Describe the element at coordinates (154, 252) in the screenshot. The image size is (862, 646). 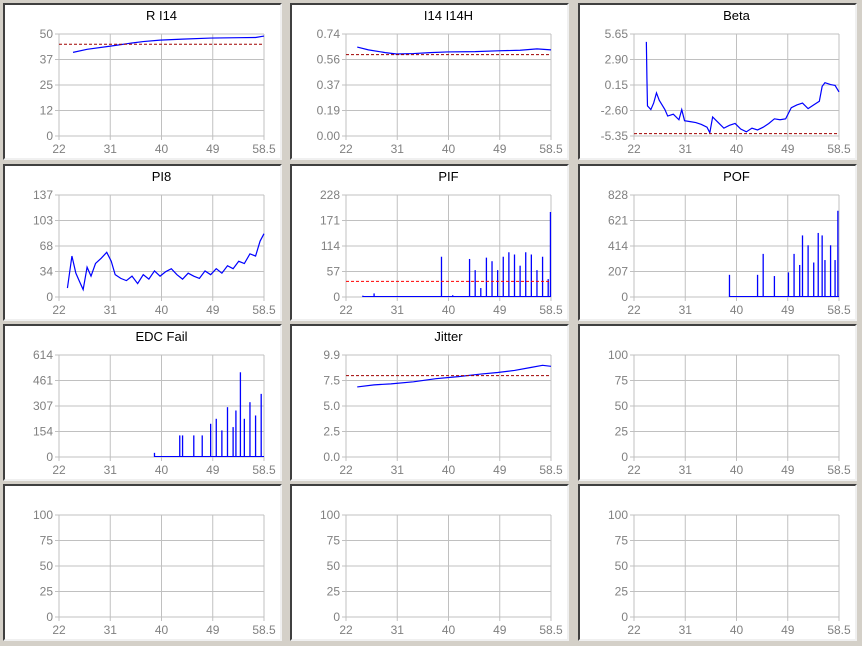
I see `chart-svg: 22 31 40 49 58.5 0 34 68 103 137` at that location.